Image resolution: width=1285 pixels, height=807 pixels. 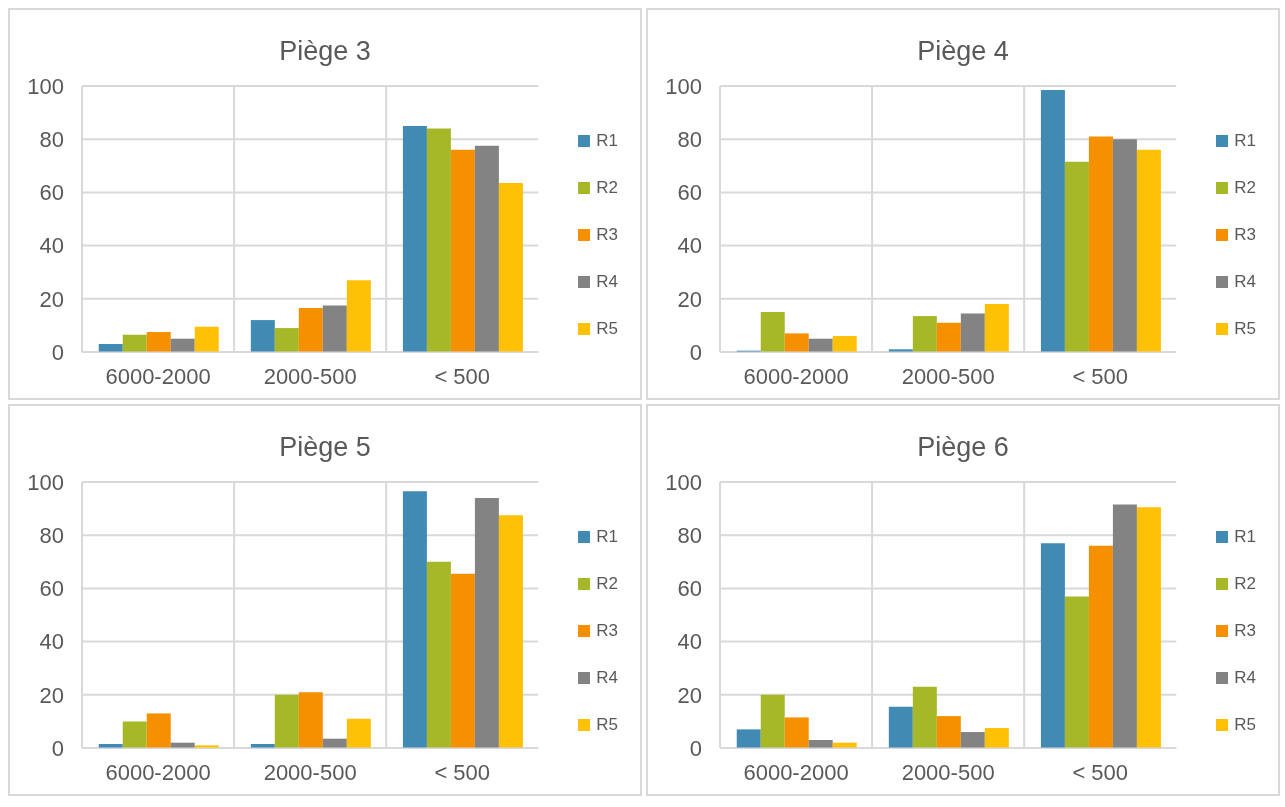 I want to click on chart-title: Piège 6, so click(x=963, y=447).